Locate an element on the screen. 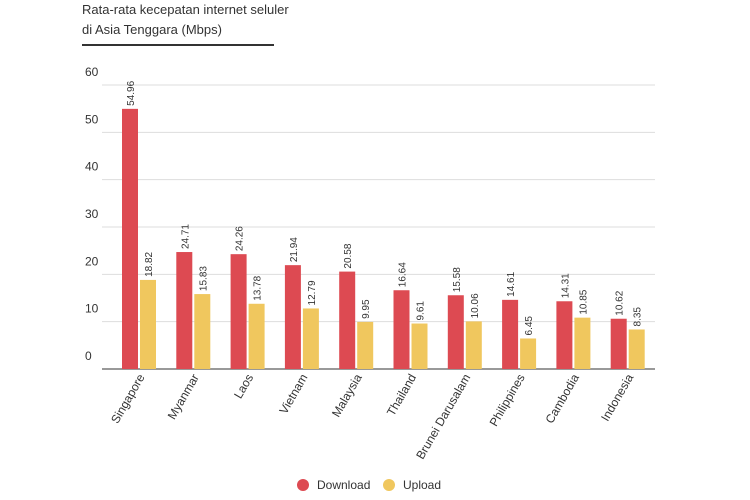 Image resolution: width=750 pixels, height=500 pixels. title-underline is located at coordinates (178, 45).